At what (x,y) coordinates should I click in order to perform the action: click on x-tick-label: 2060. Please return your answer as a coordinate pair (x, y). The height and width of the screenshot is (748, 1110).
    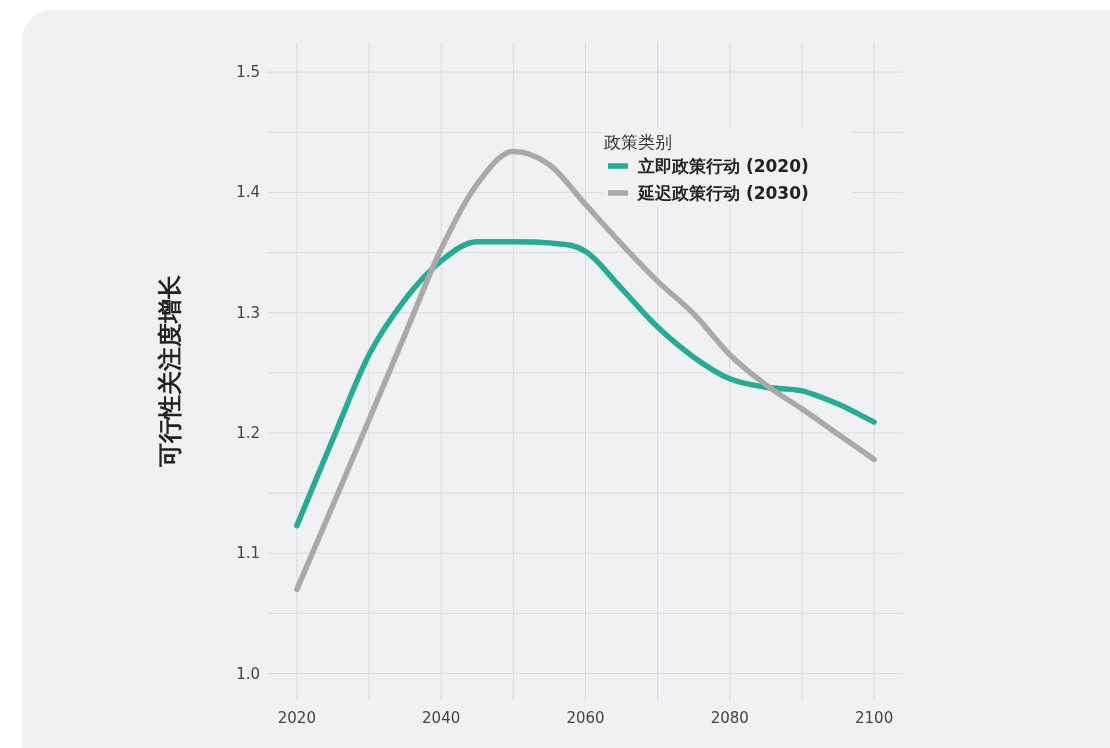
    Looking at the image, I should click on (585, 718).